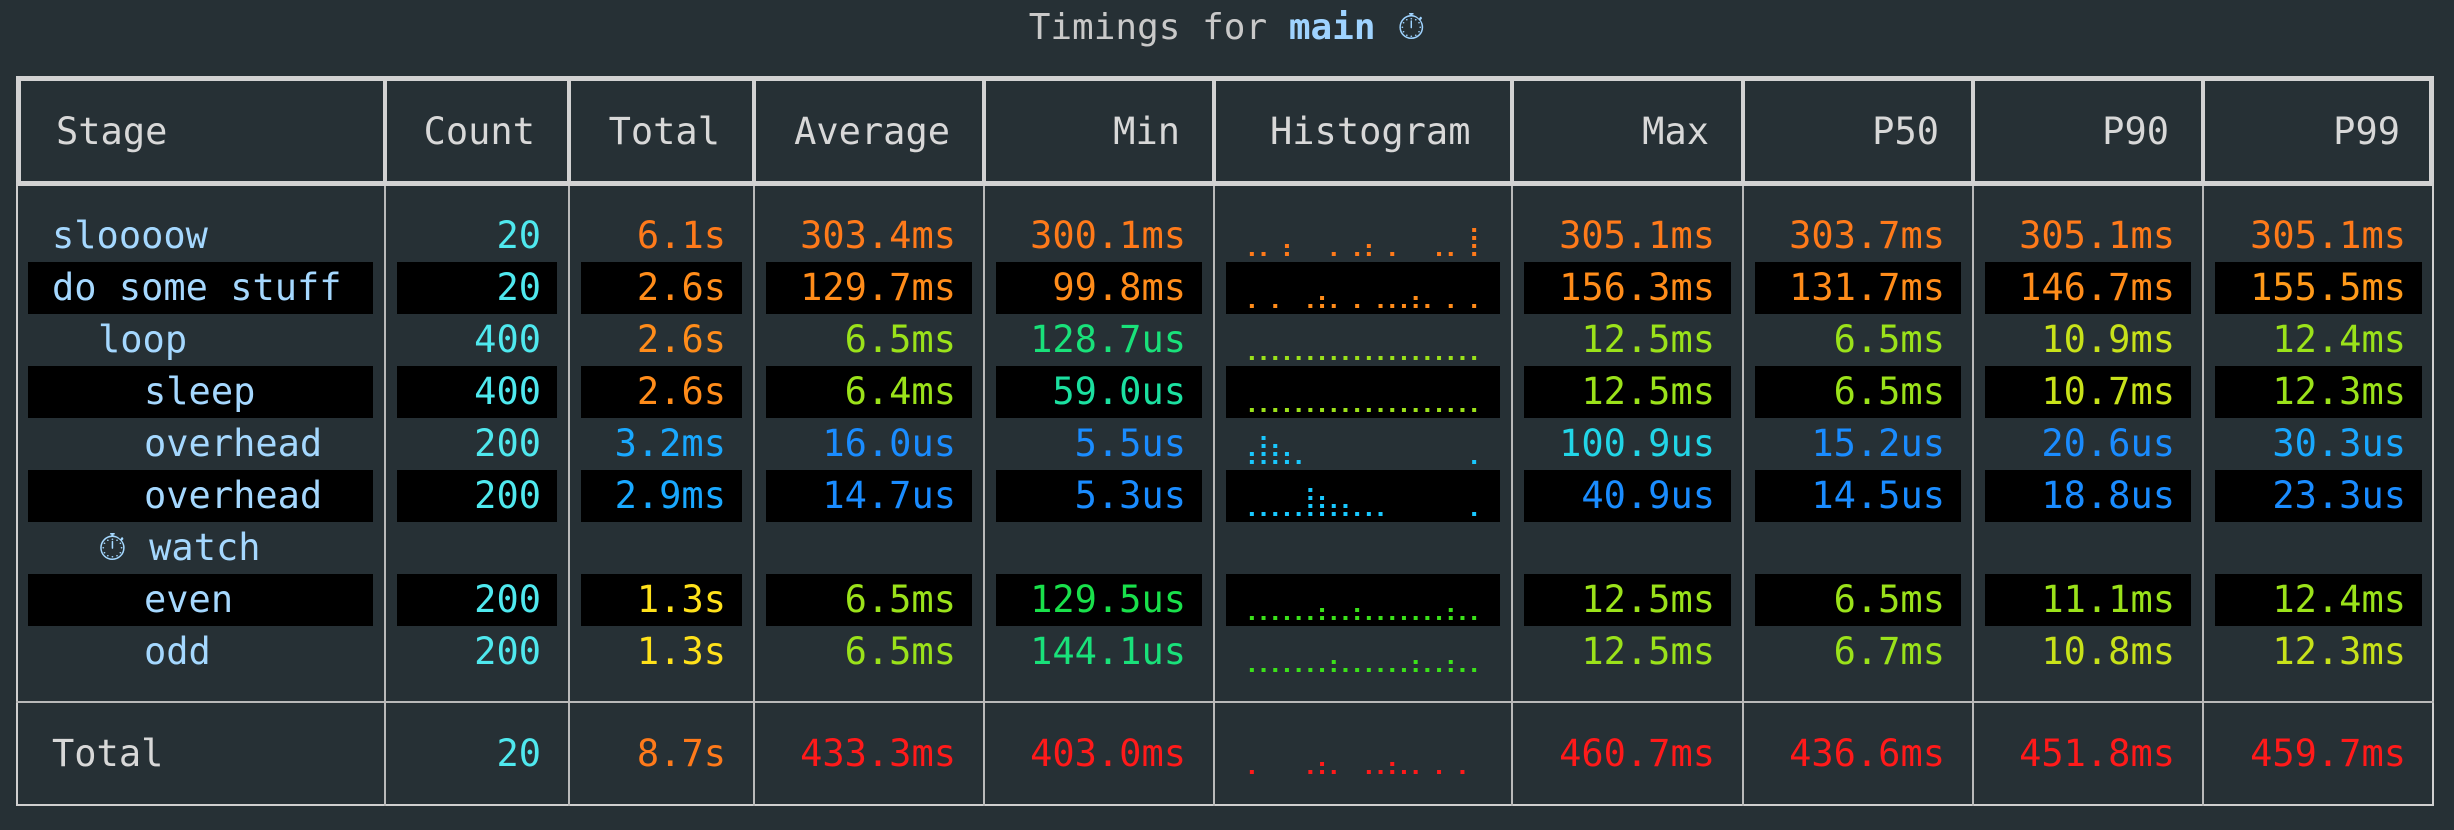  Describe the element at coordinates (661, 288) in the screenshot. I see `cell-total: 2.6s` at that location.